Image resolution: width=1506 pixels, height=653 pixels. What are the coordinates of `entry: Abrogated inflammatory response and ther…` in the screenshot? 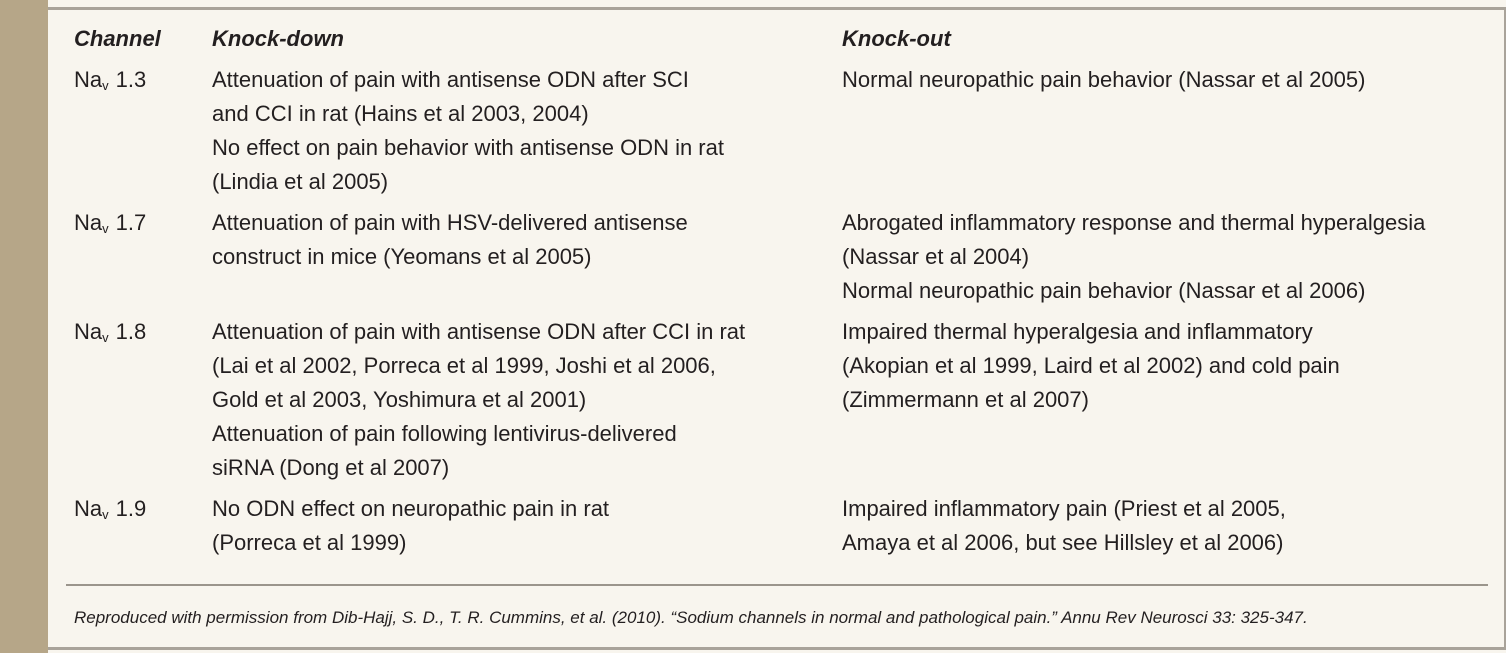 It's located at (1133, 240).